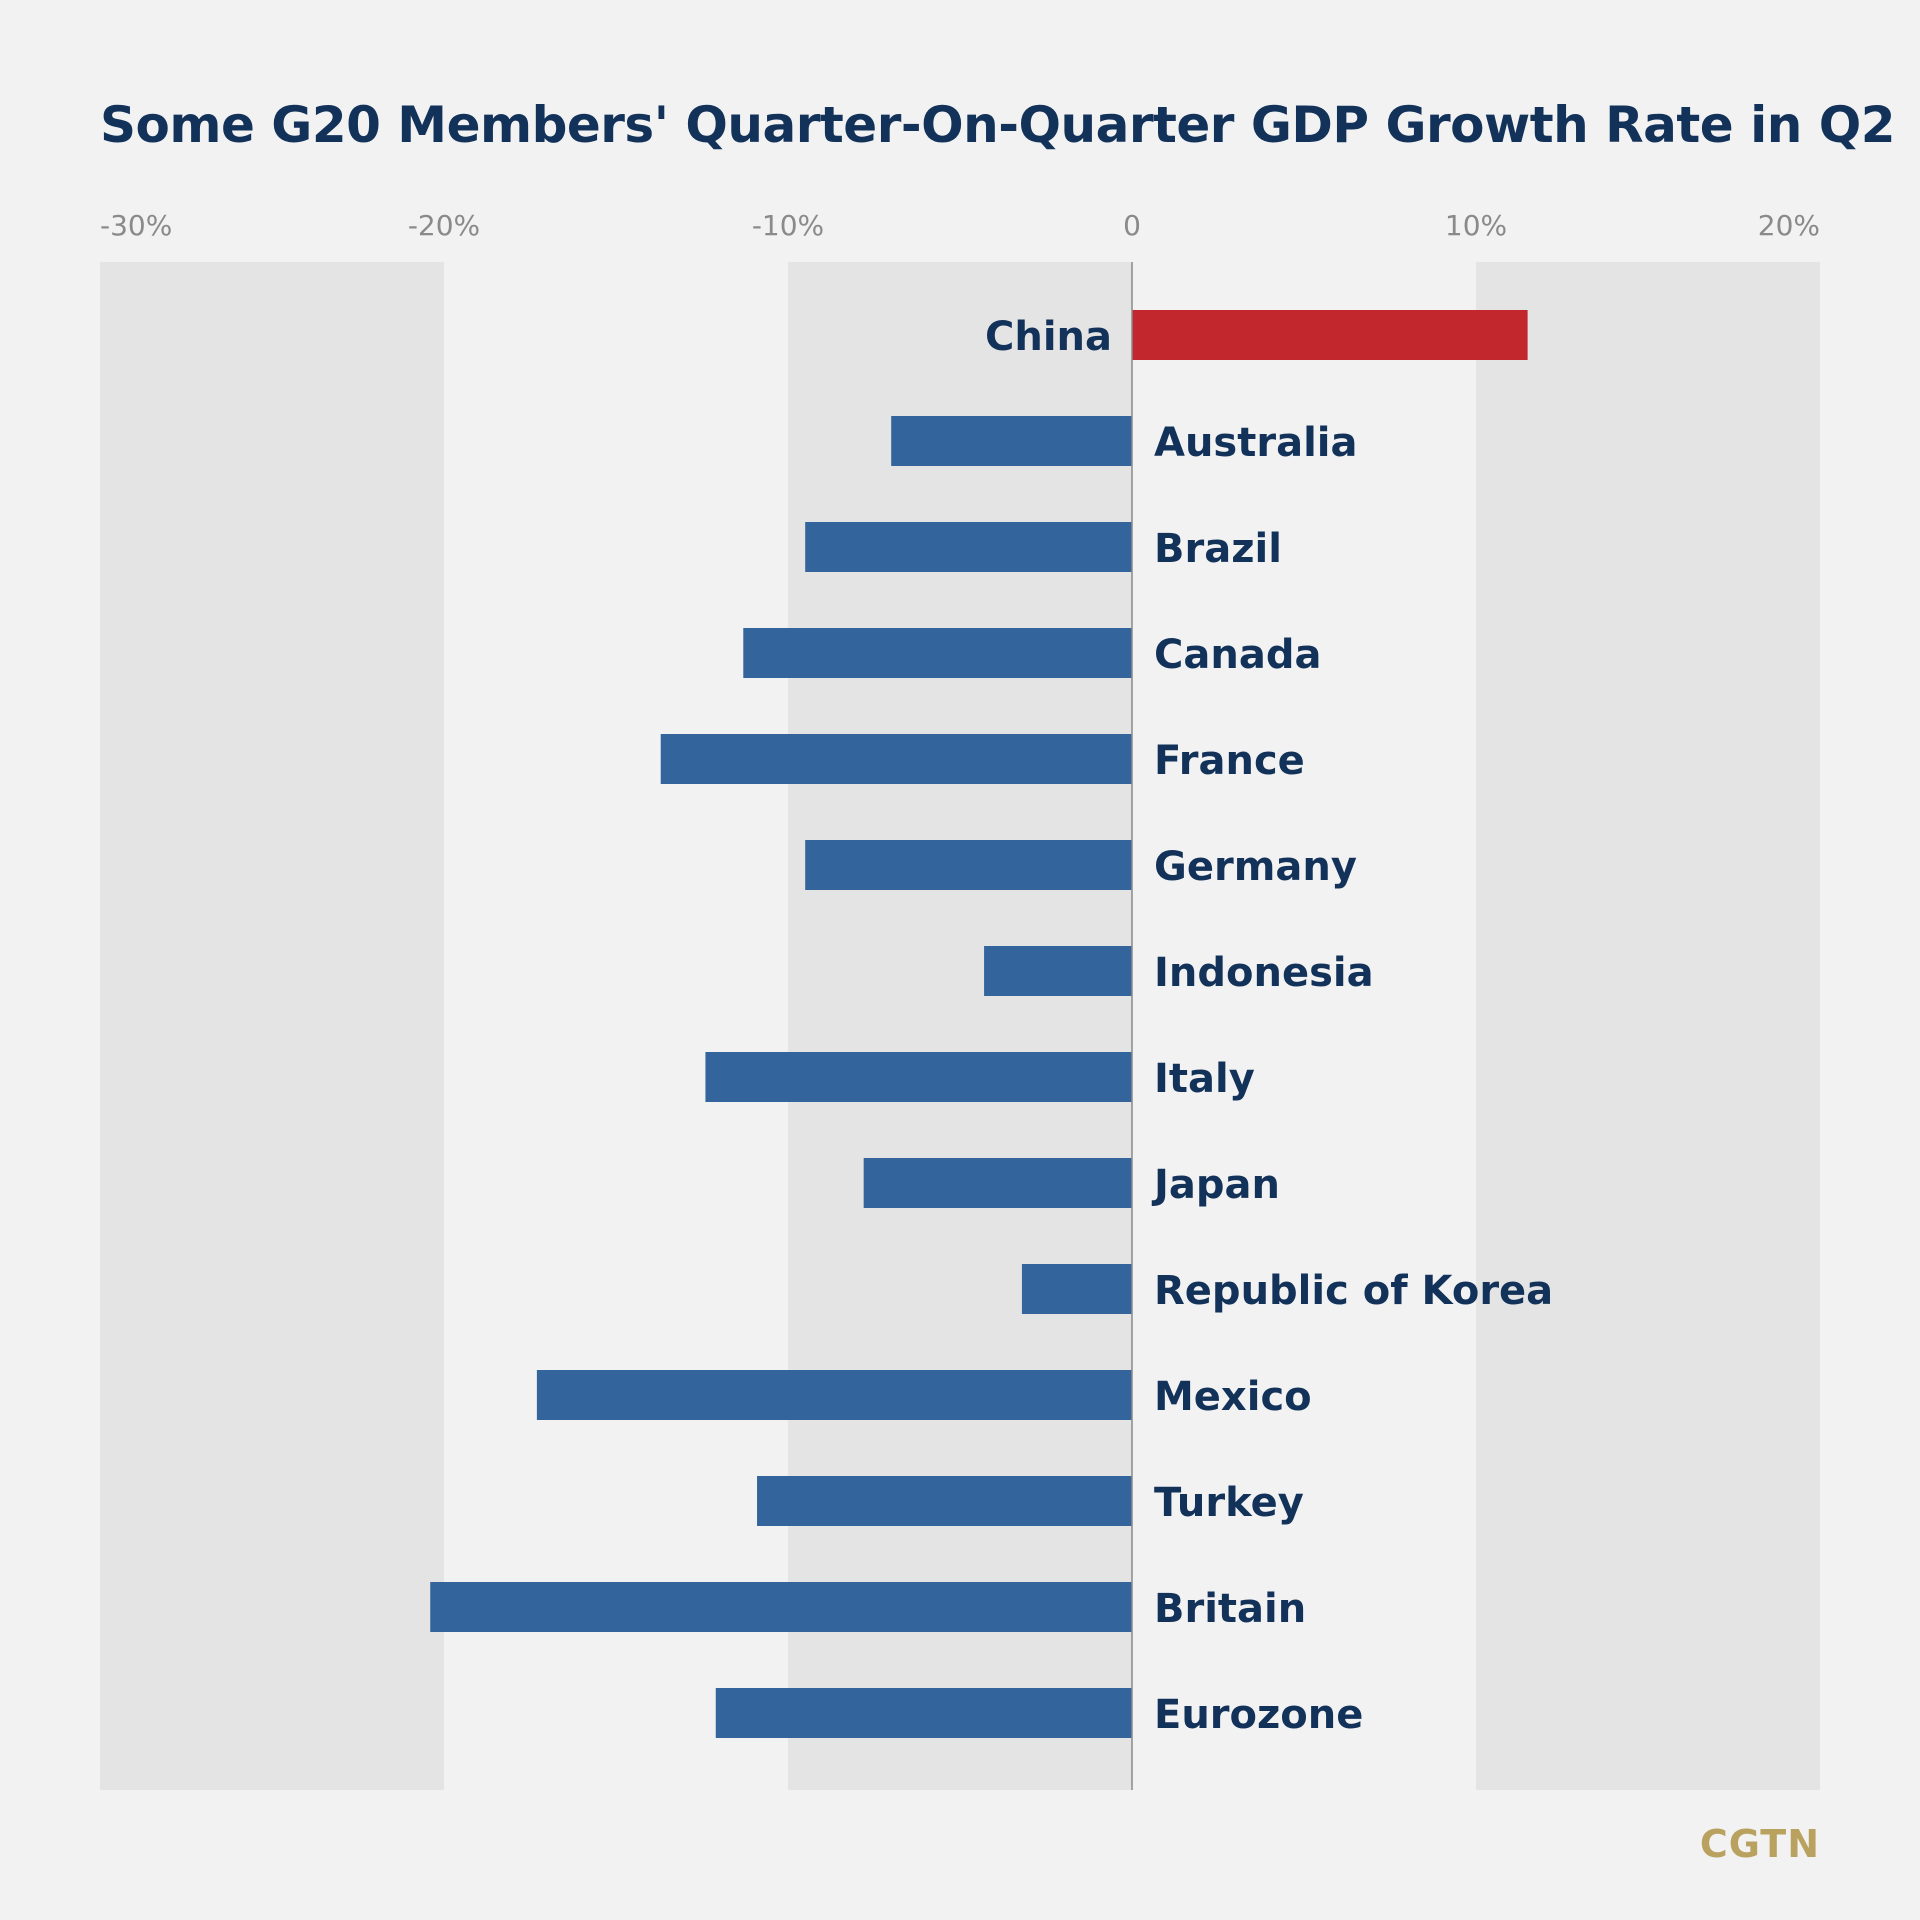 This screenshot has width=1920, height=1920. What do you see at coordinates (960, 225) in the screenshot?
I see `x-axis-ticks: -30% -20% -10% 0 10% 20%` at bounding box center [960, 225].